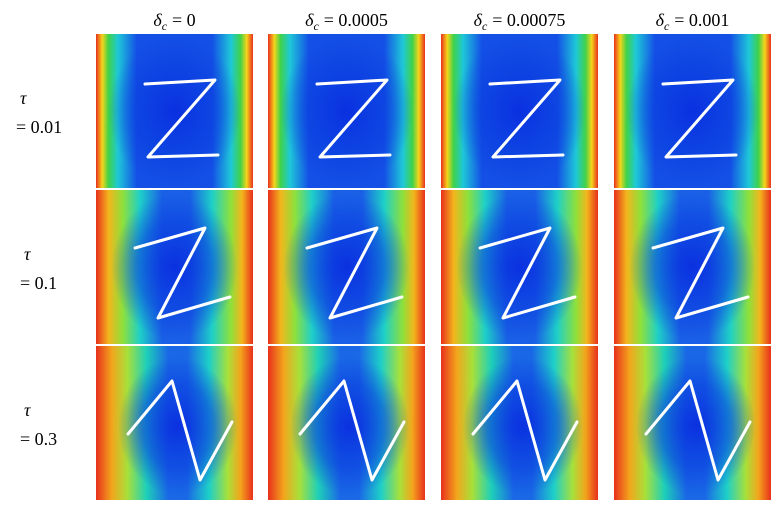 This screenshot has height=508, width=781. What do you see at coordinates (701, 20) in the screenshot?
I see `value: = 0.001` at bounding box center [701, 20].